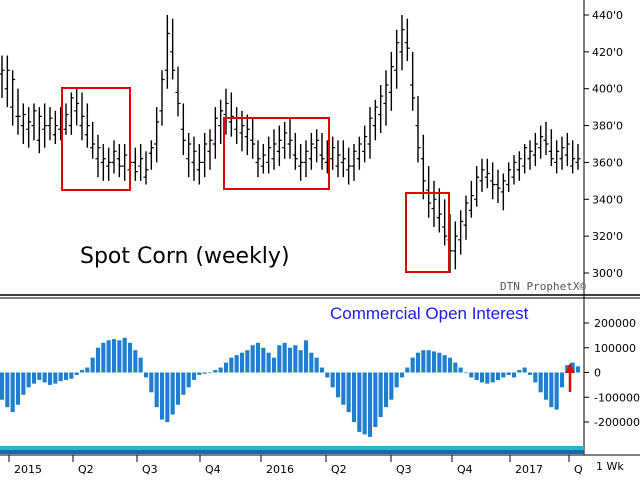  What do you see at coordinates (570, 368) in the screenshot?
I see `annotation-arrow-head` at bounding box center [570, 368].